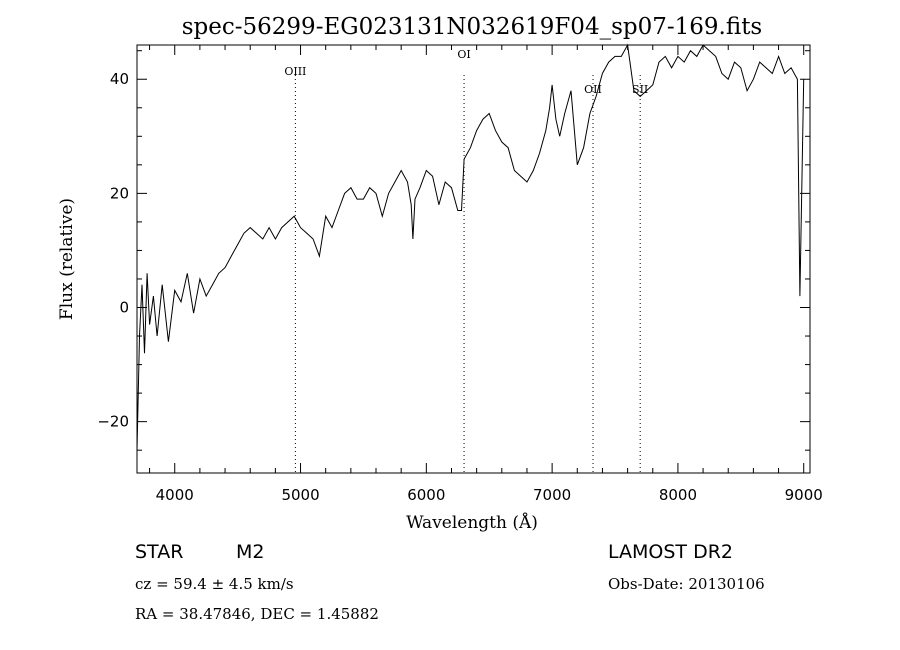  What do you see at coordinates (67, 259) in the screenshot?
I see `y-axis-label: Flux (relative)` at bounding box center [67, 259].